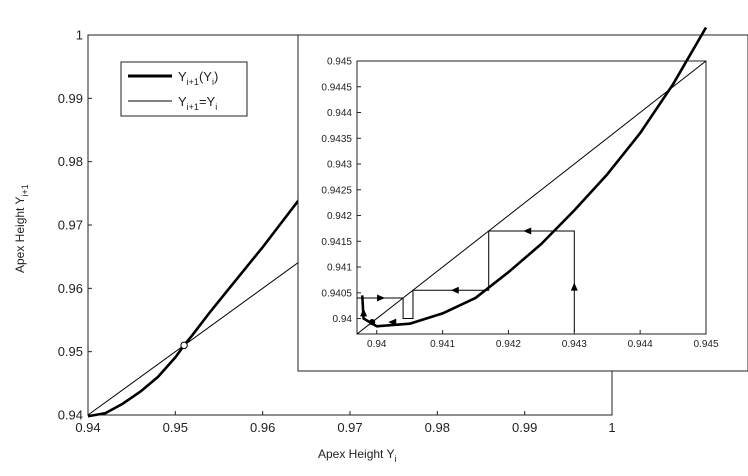 The image size is (748, 476). I want to click on legend-label-thin: Yi+1=Yi, so click(197, 103).